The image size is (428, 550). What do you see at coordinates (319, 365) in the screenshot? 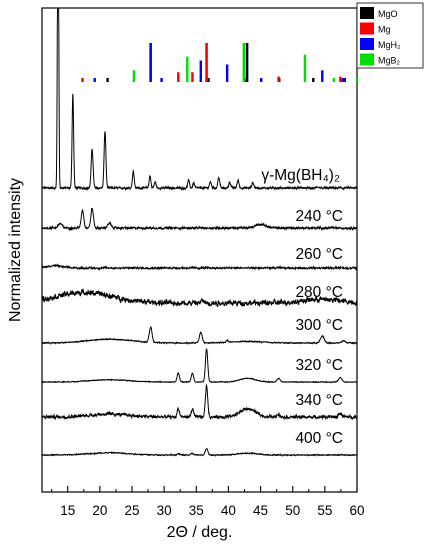
I see `pattern-label: 320 °C` at bounding box center [319, 365].